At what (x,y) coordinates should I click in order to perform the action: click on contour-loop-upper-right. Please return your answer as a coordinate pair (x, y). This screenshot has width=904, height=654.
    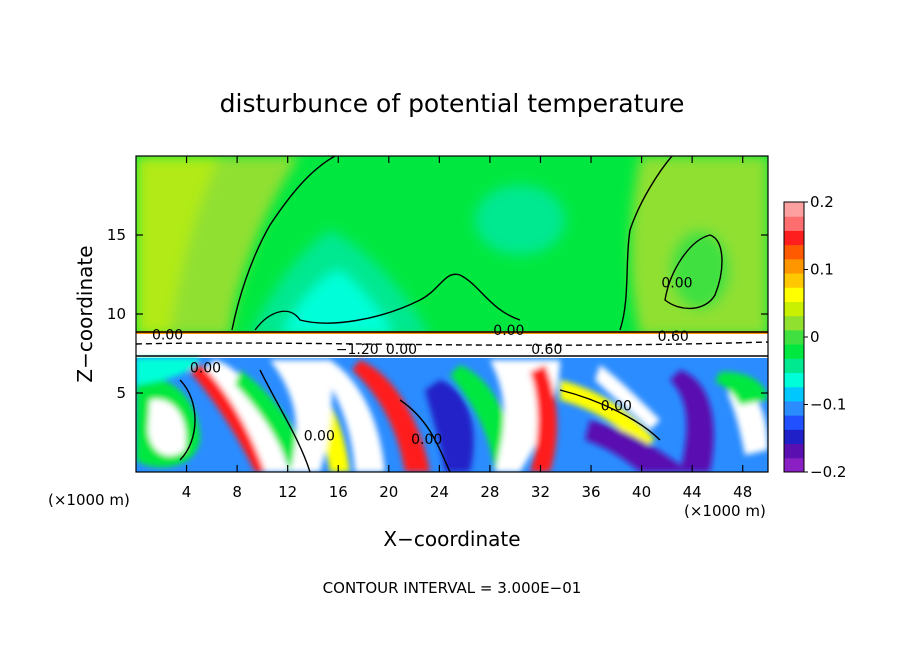
    Looking at the image, I should click on (693, 272).